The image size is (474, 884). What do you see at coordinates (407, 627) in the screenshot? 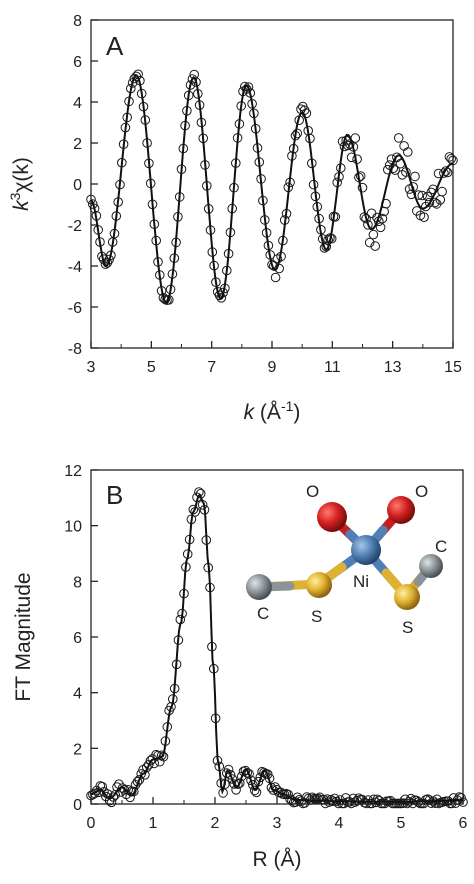
I see `atom-label-s-right: S` at bounding box center [407, 627].